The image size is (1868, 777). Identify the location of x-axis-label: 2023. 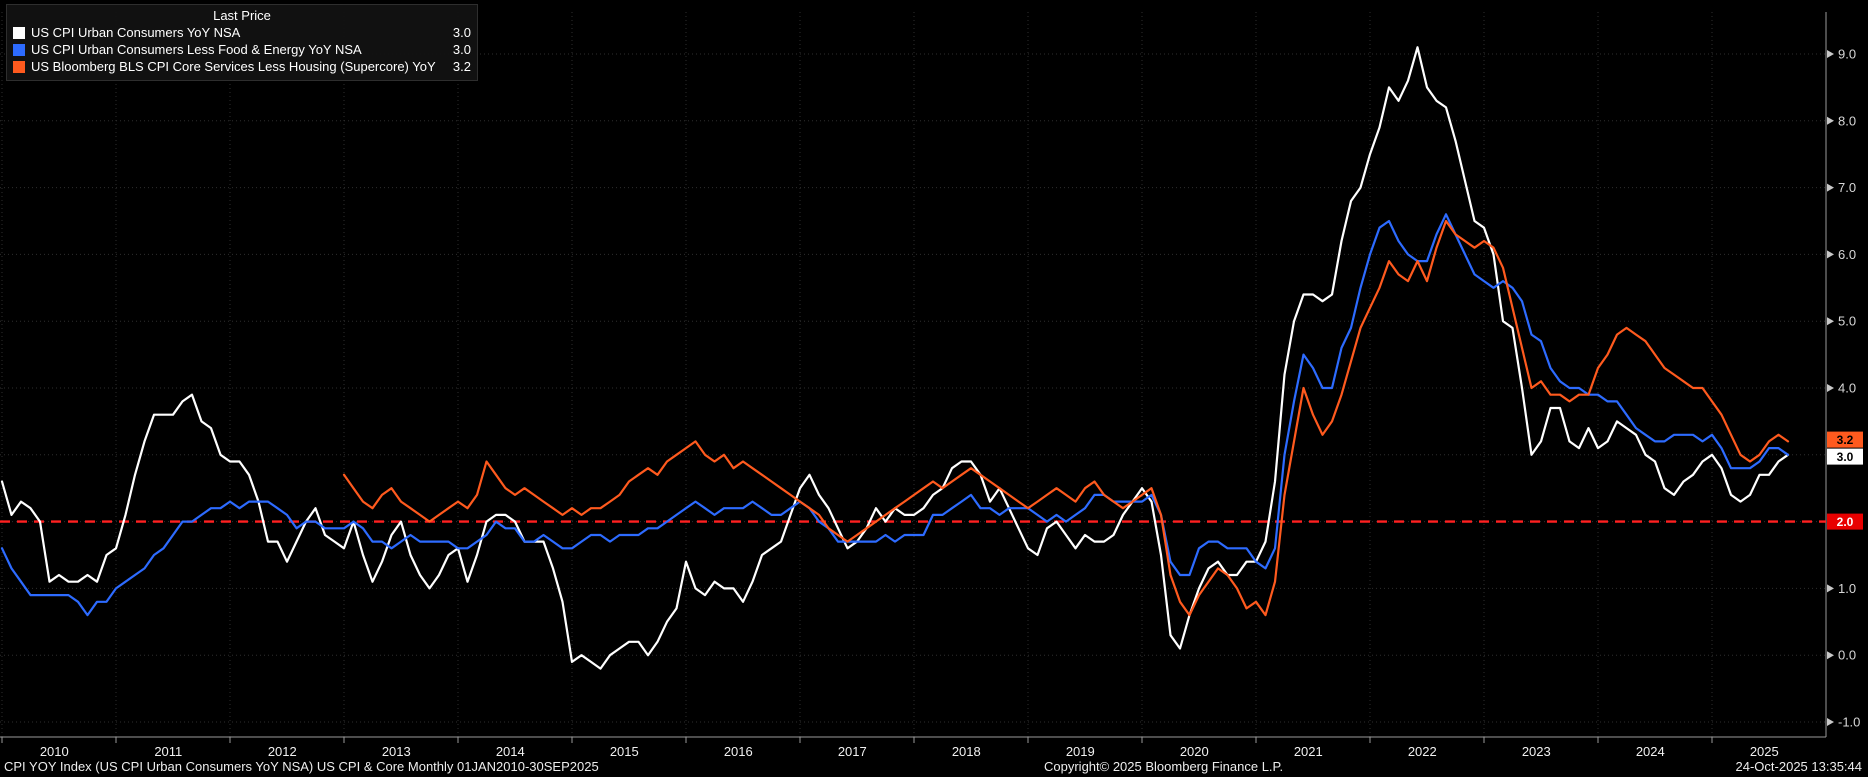
(1536, 750).